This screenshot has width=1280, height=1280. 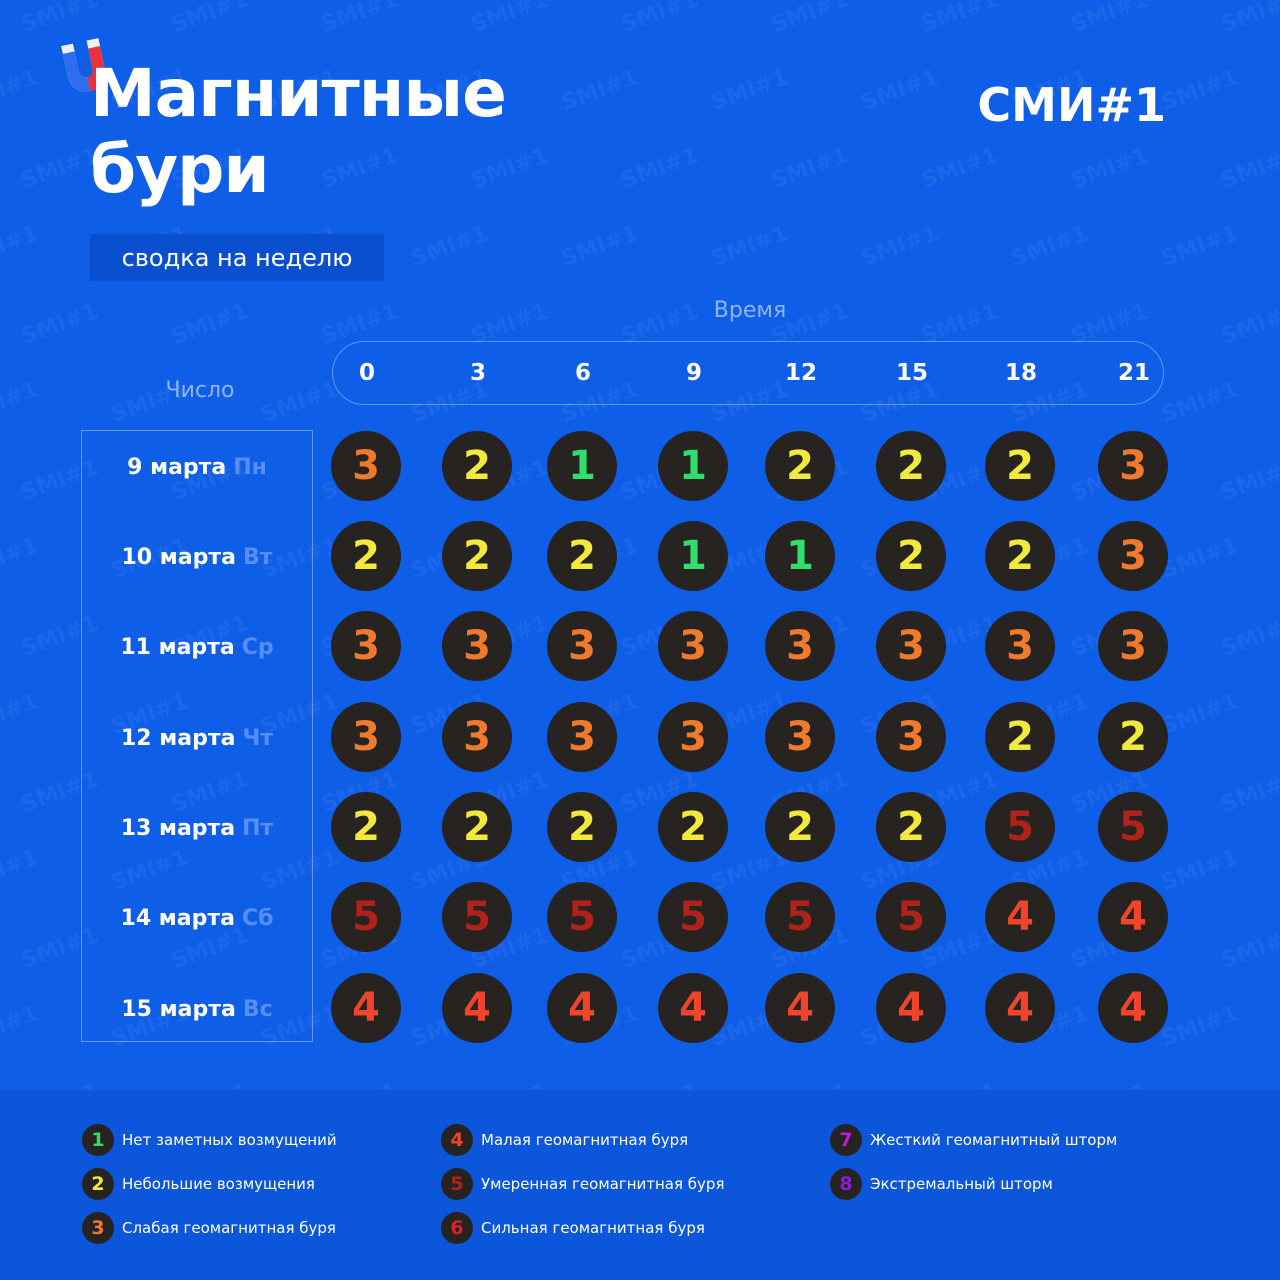 I want to click on date-row: 9 марта Пн, so click(x=197, y=467).